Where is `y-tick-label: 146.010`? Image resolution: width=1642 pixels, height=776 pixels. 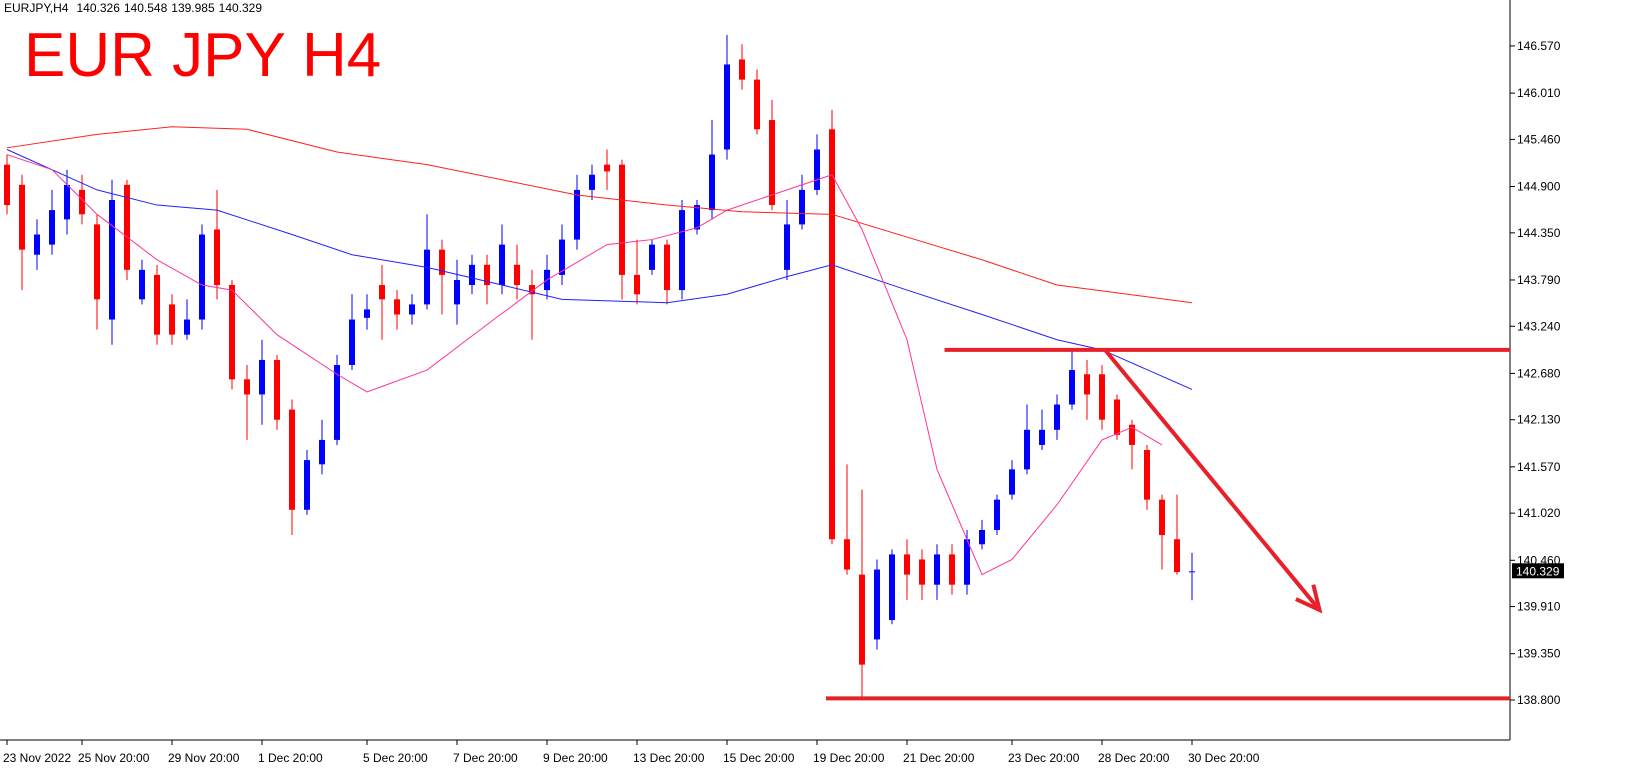
y-tick-label: 146.010 is located at coordinates (1539, 93).